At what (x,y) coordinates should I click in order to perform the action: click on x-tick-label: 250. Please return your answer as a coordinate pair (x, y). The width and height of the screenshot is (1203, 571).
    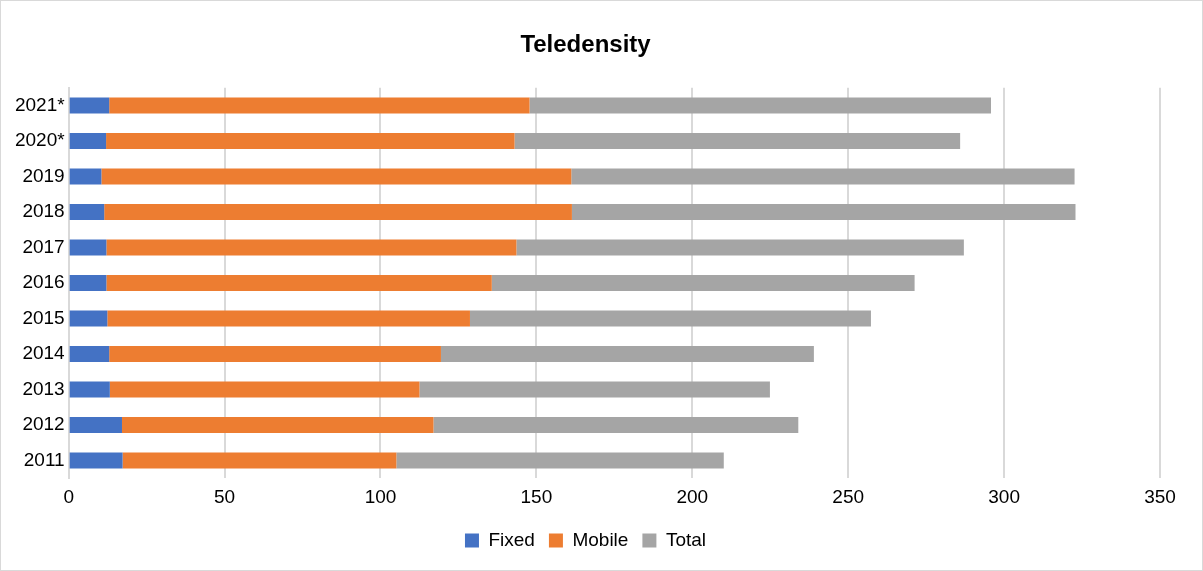
    Looking at the image, I should click on (848, 496).